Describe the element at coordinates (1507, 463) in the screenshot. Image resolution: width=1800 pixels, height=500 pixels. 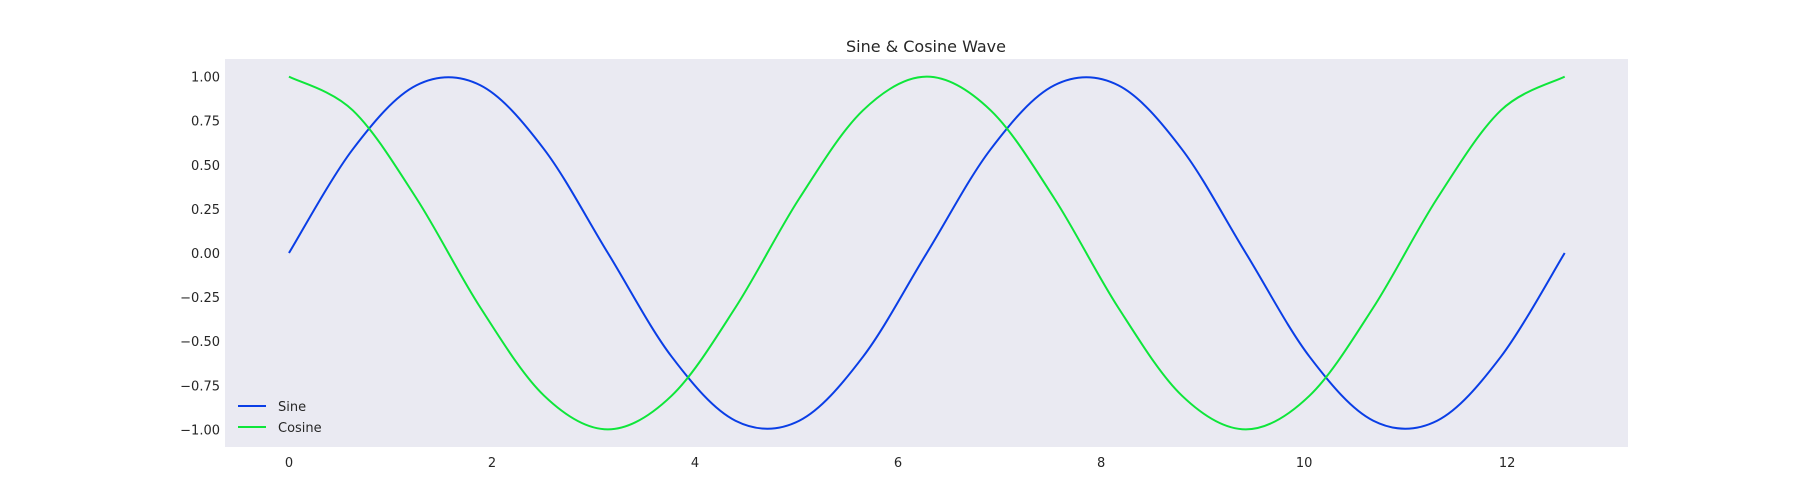
I see `x-tick-label: 12` at that location.